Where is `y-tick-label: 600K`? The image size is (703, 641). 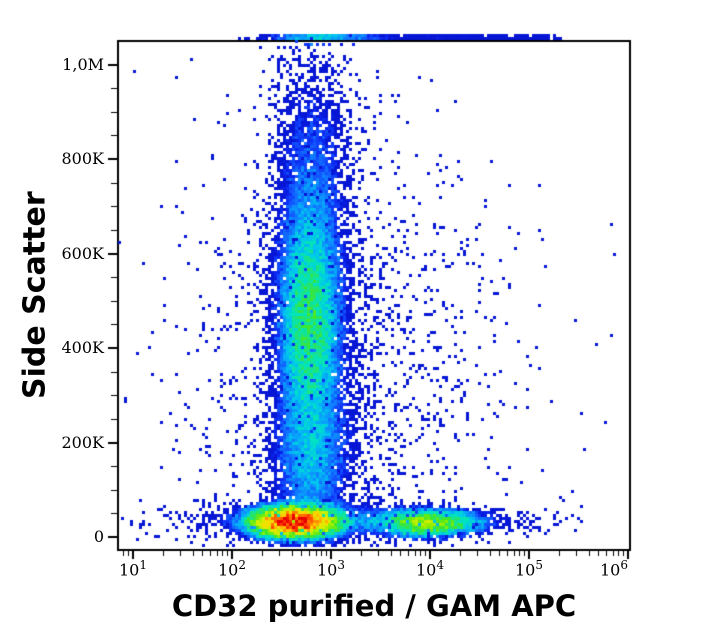 y-tick-label: 600K is located at coordinates (83, 253).